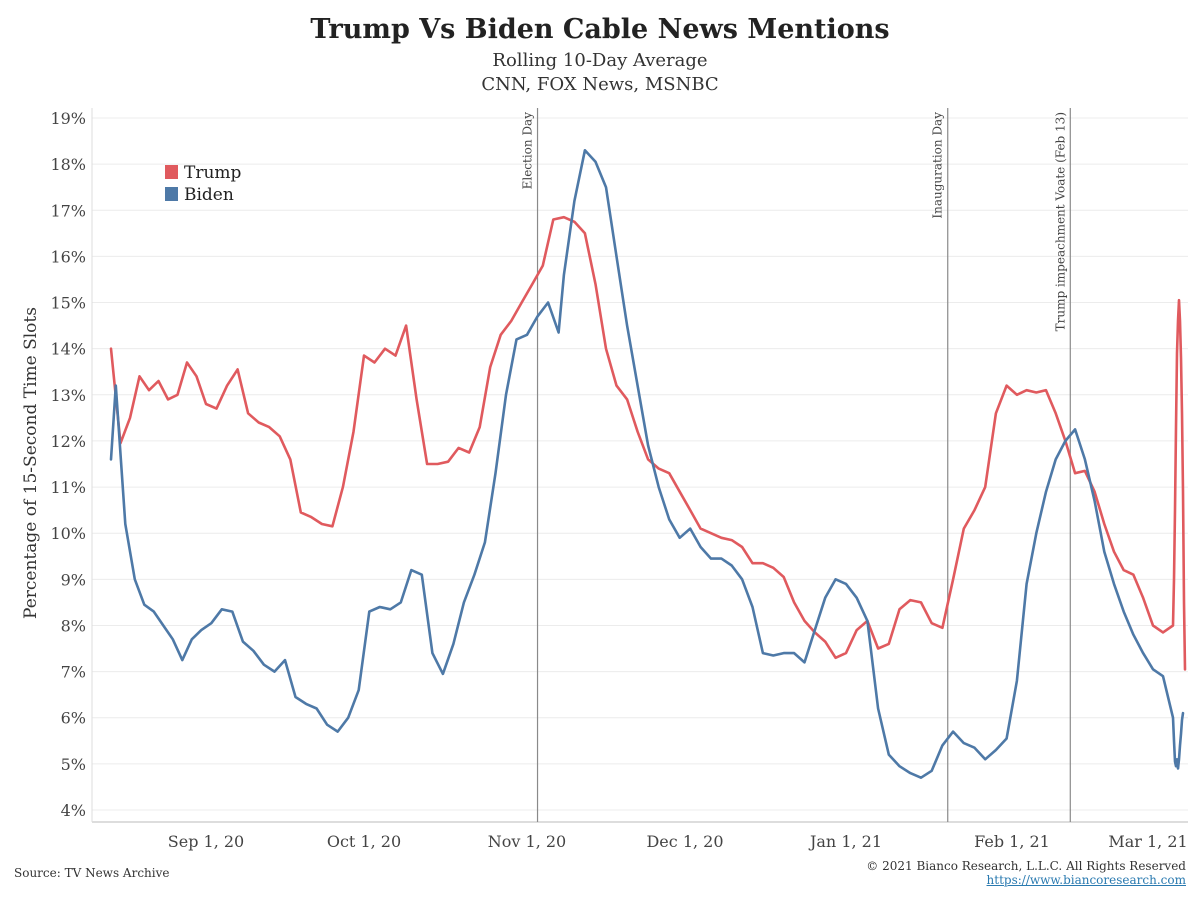 This screenshot has height=900, width=1200. Describe the element at coordinates (1060, 221) in the screenshot. I see `event-label: Trump impeachment Voate (Feb 13)` at that location.